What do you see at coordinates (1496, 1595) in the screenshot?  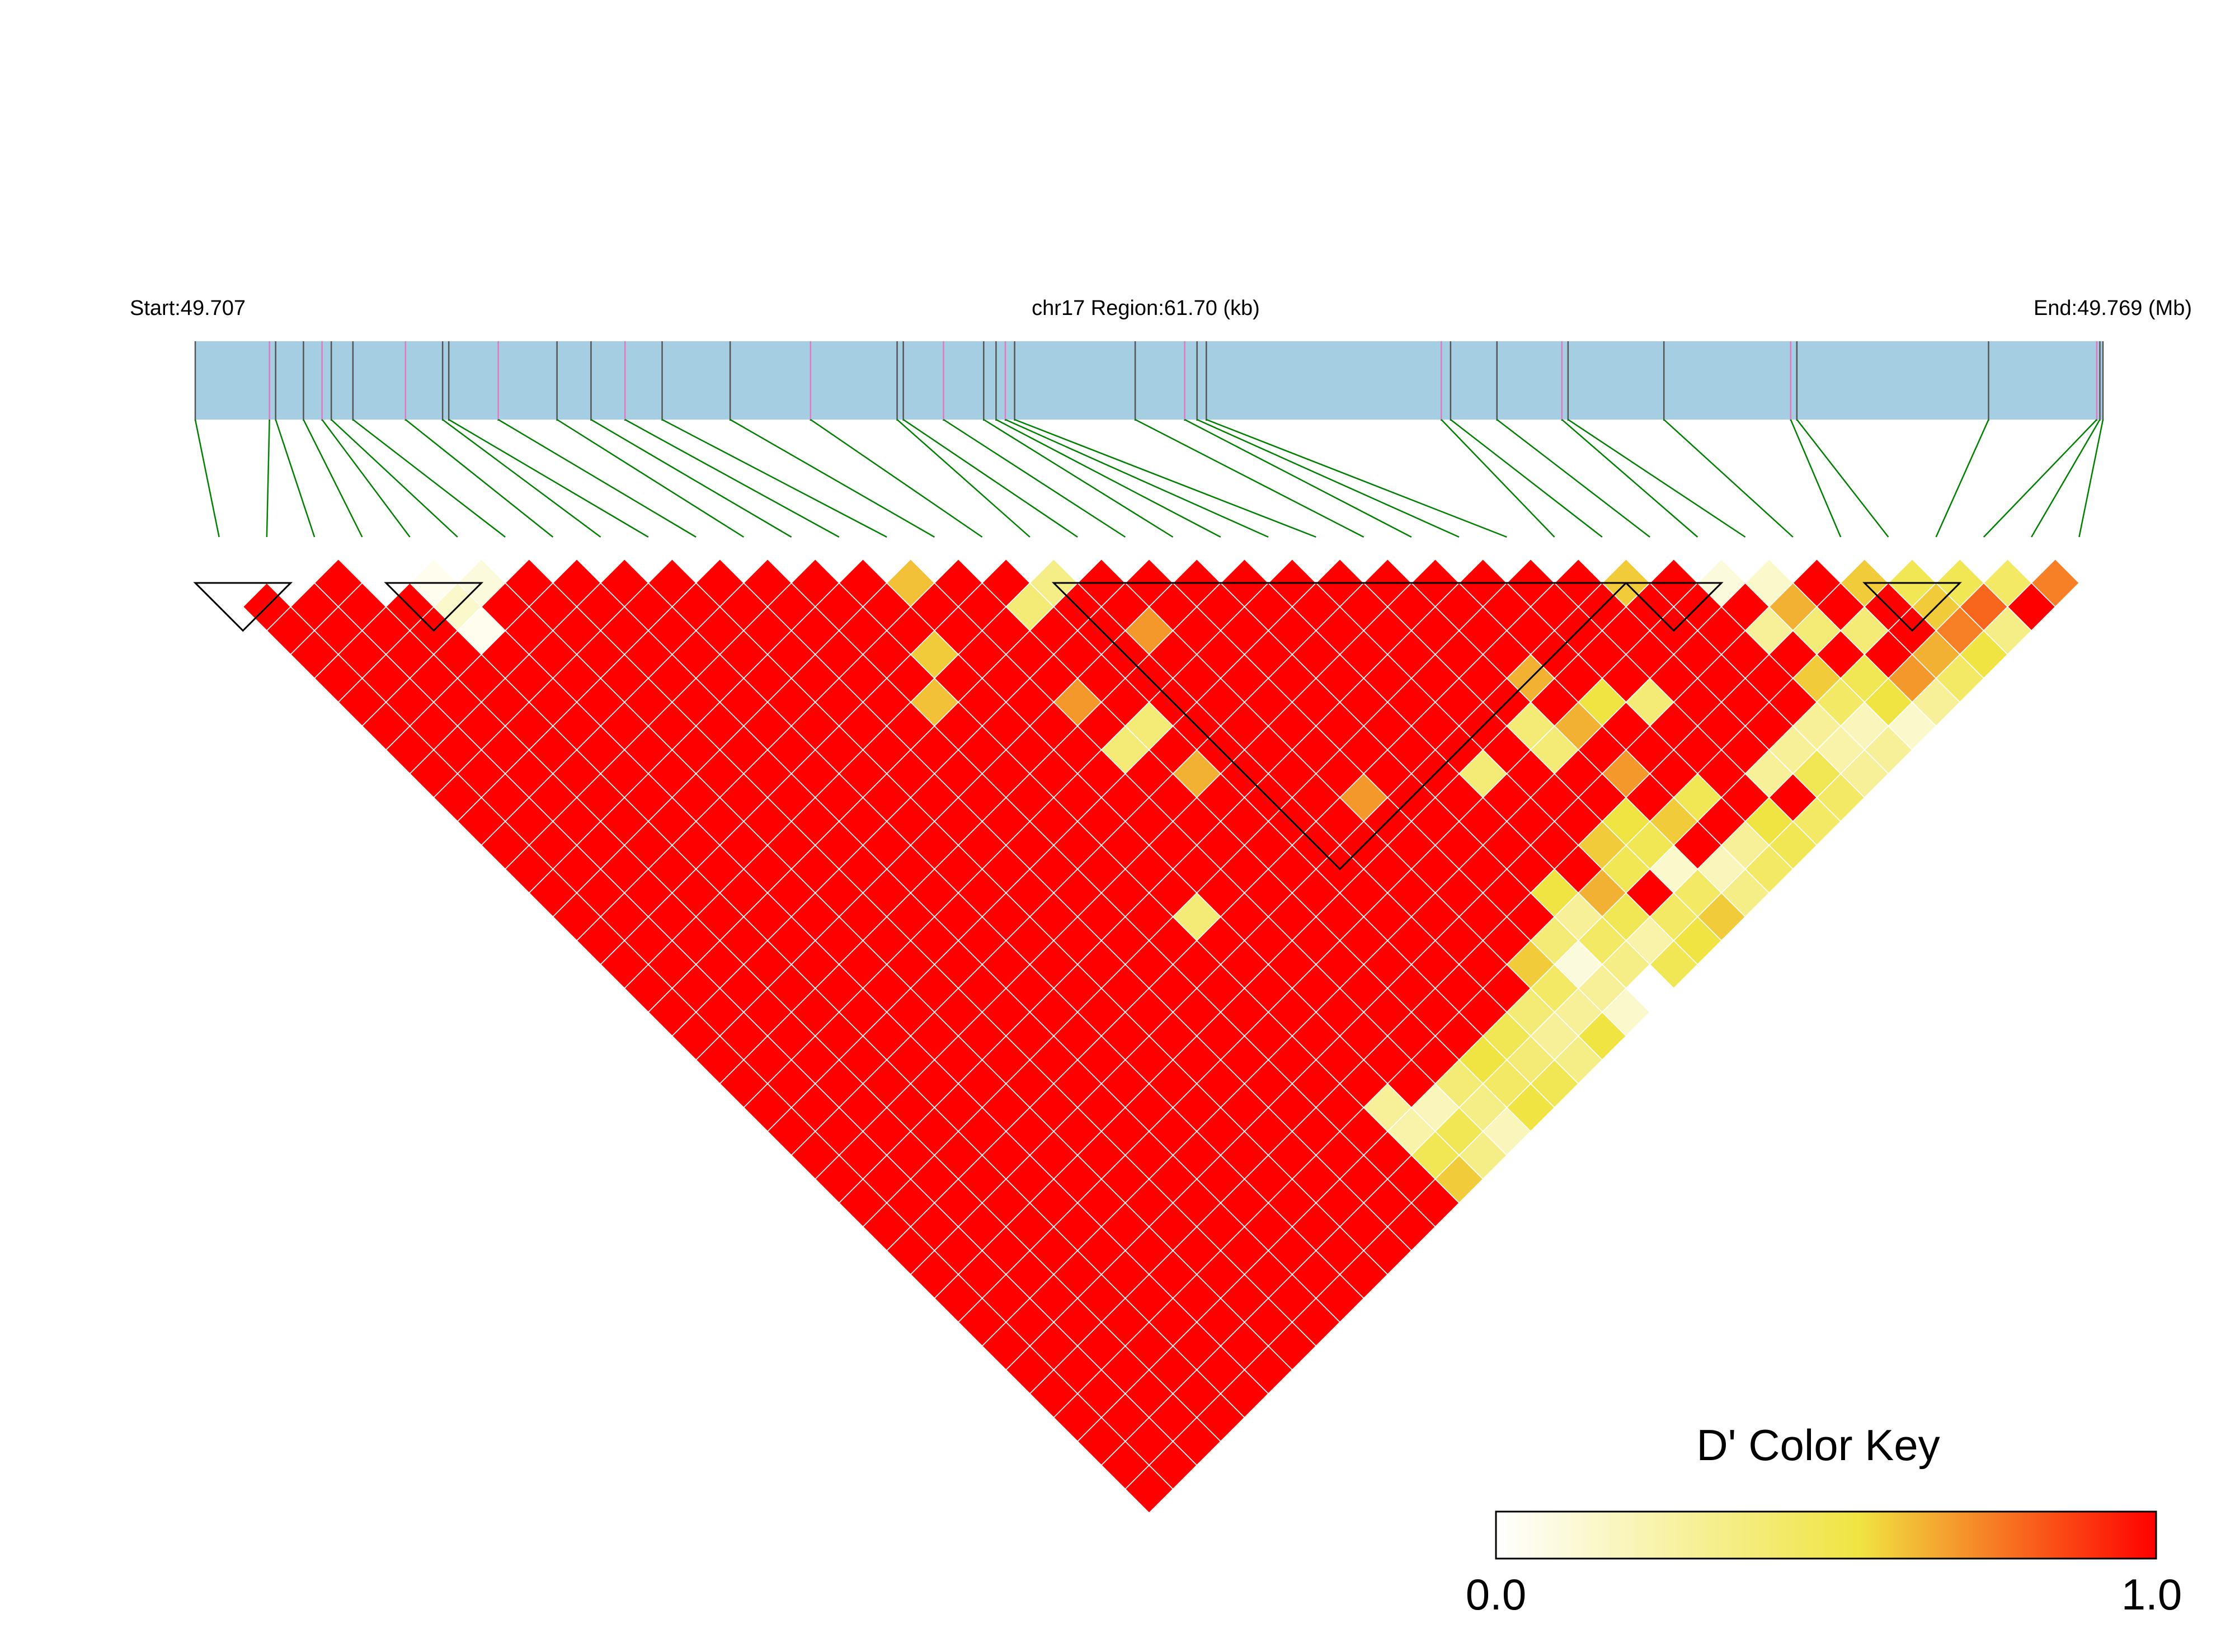 I see `color-key-min-label: 0.0` at bounding box center [1496, 1595].